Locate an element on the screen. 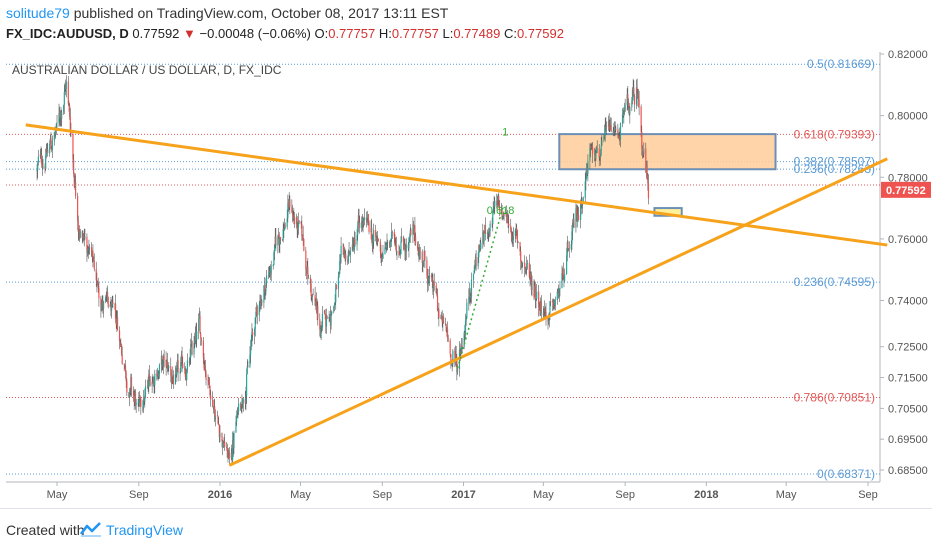 Image resolution: width=932 pixels, height=551 pixels. resistance-zone-box is located at coordinates (667, 152).